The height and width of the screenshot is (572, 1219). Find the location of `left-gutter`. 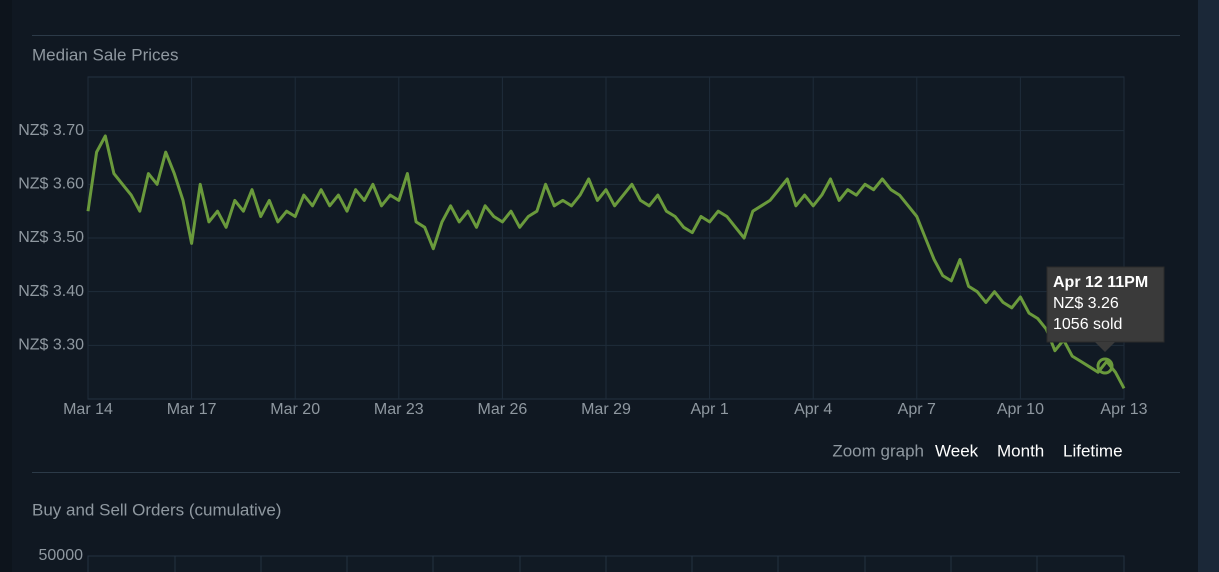

left-gutter is located at coordinates (6, 286).